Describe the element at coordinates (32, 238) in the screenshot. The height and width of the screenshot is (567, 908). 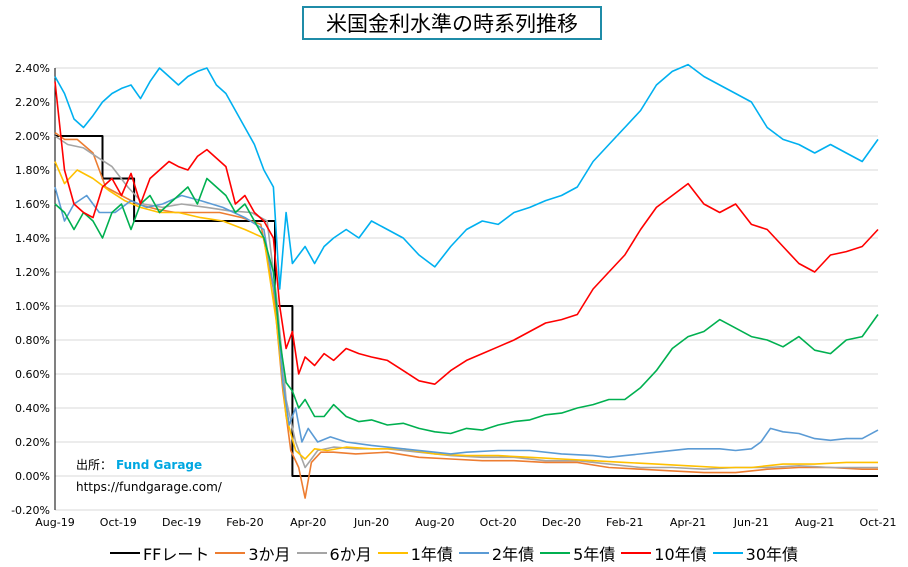
I see `y-tick-label: 1.40%` at that location.